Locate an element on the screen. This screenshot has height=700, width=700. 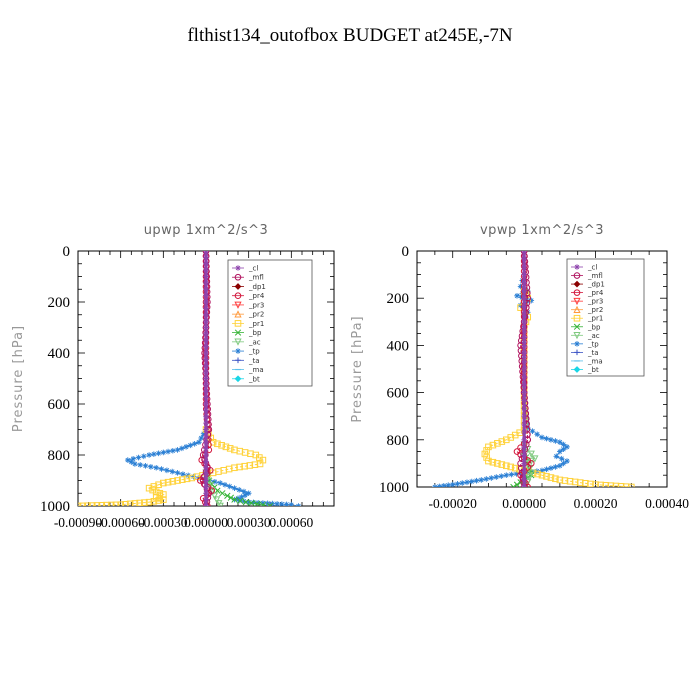
legend-label: _ta is located at coordinates (593, 353).